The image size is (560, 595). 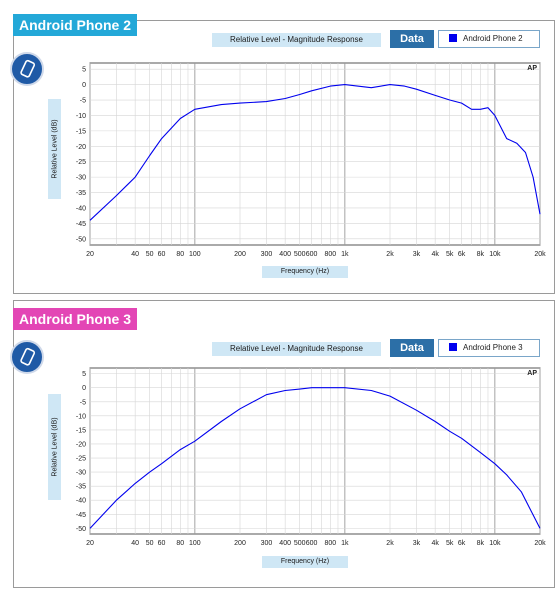 I want to click on chart-title-2: Relative Level - Magnitude Response, so click(x=296, y=349).